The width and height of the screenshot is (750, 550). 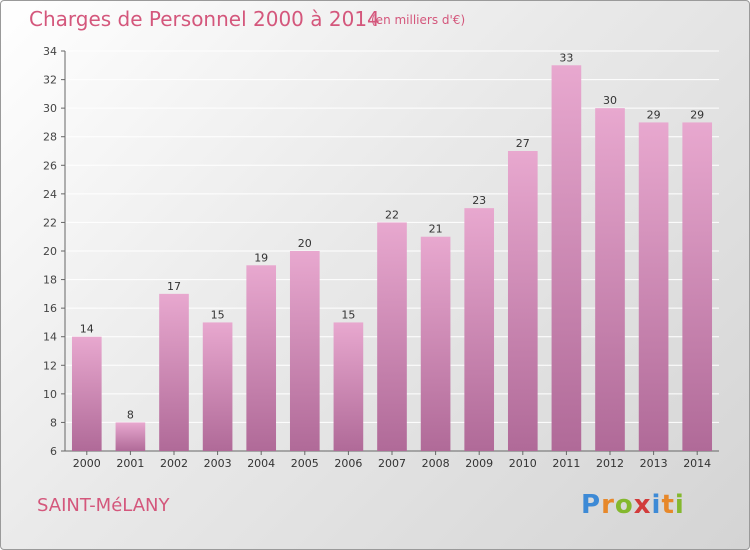 I want to click on x-tick-label: 2011, so click(x=566, y=463).